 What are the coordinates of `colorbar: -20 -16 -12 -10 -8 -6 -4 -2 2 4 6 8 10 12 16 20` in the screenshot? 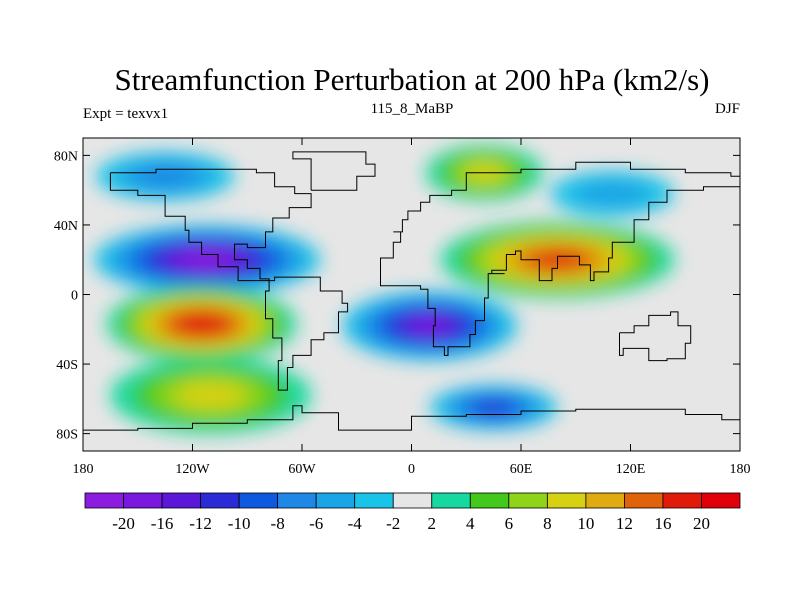 It's located at (412, 512).